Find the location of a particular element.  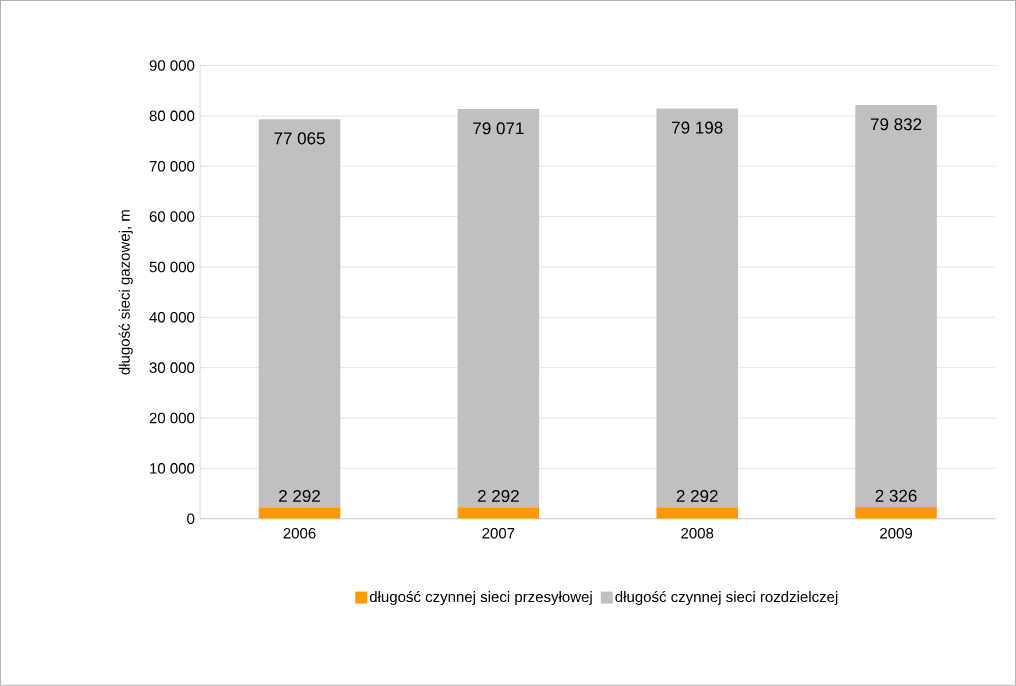

data-label: 79 071 is located at coordinates (498, 128).